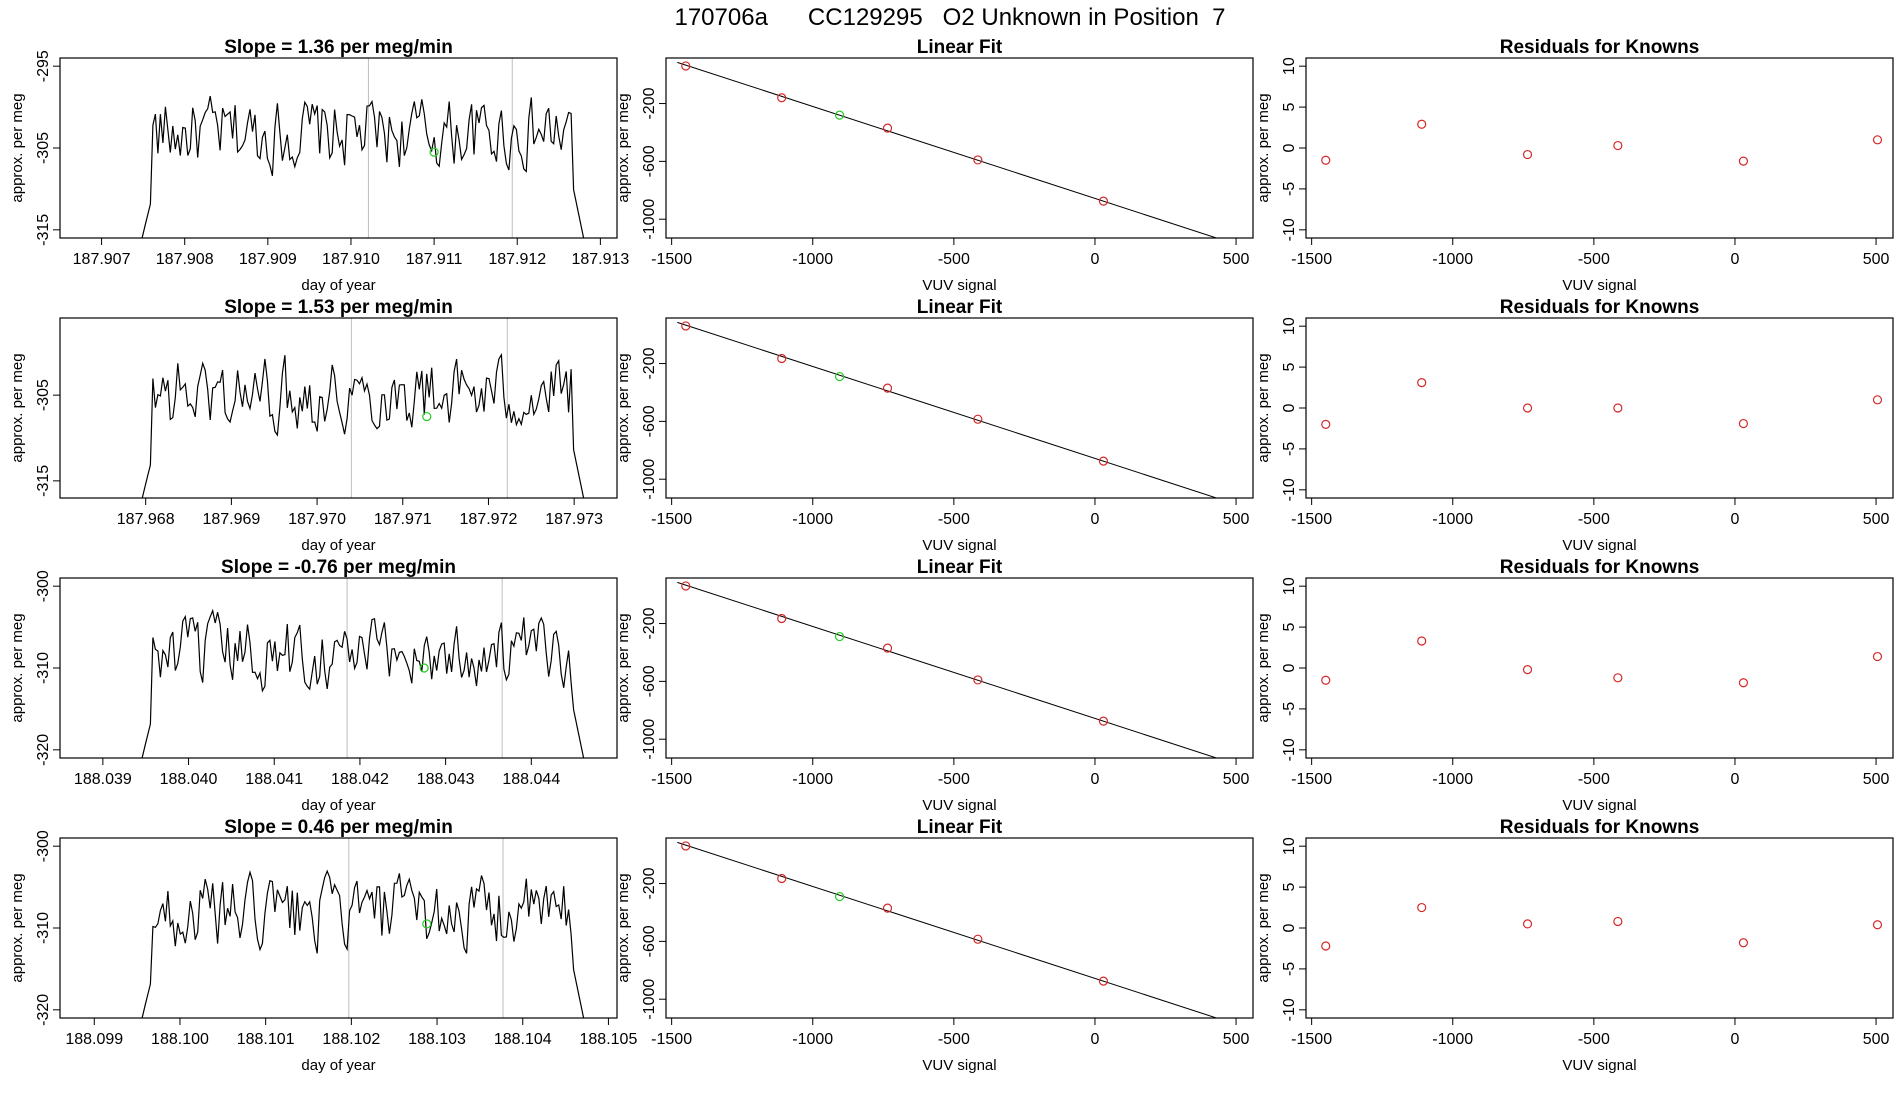 This screenshot has height=1100, width=1900. I want to click on x-tick-label: 188.042, so click(360, 779).